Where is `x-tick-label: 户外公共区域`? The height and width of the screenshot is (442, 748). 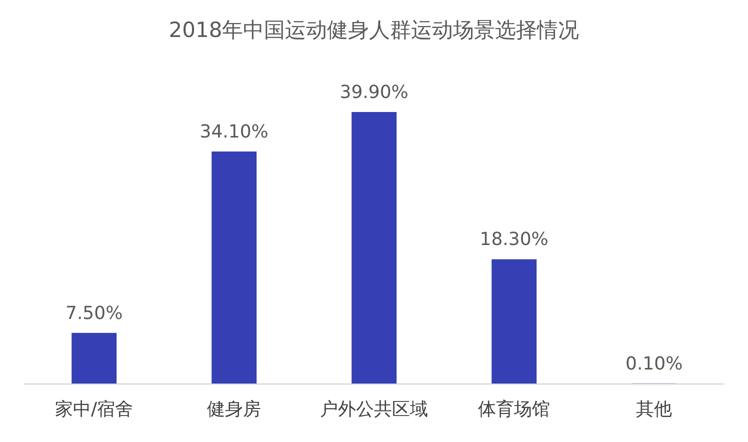
x-tick-label: 户外公共区域 is located at coordinates (374, 409).